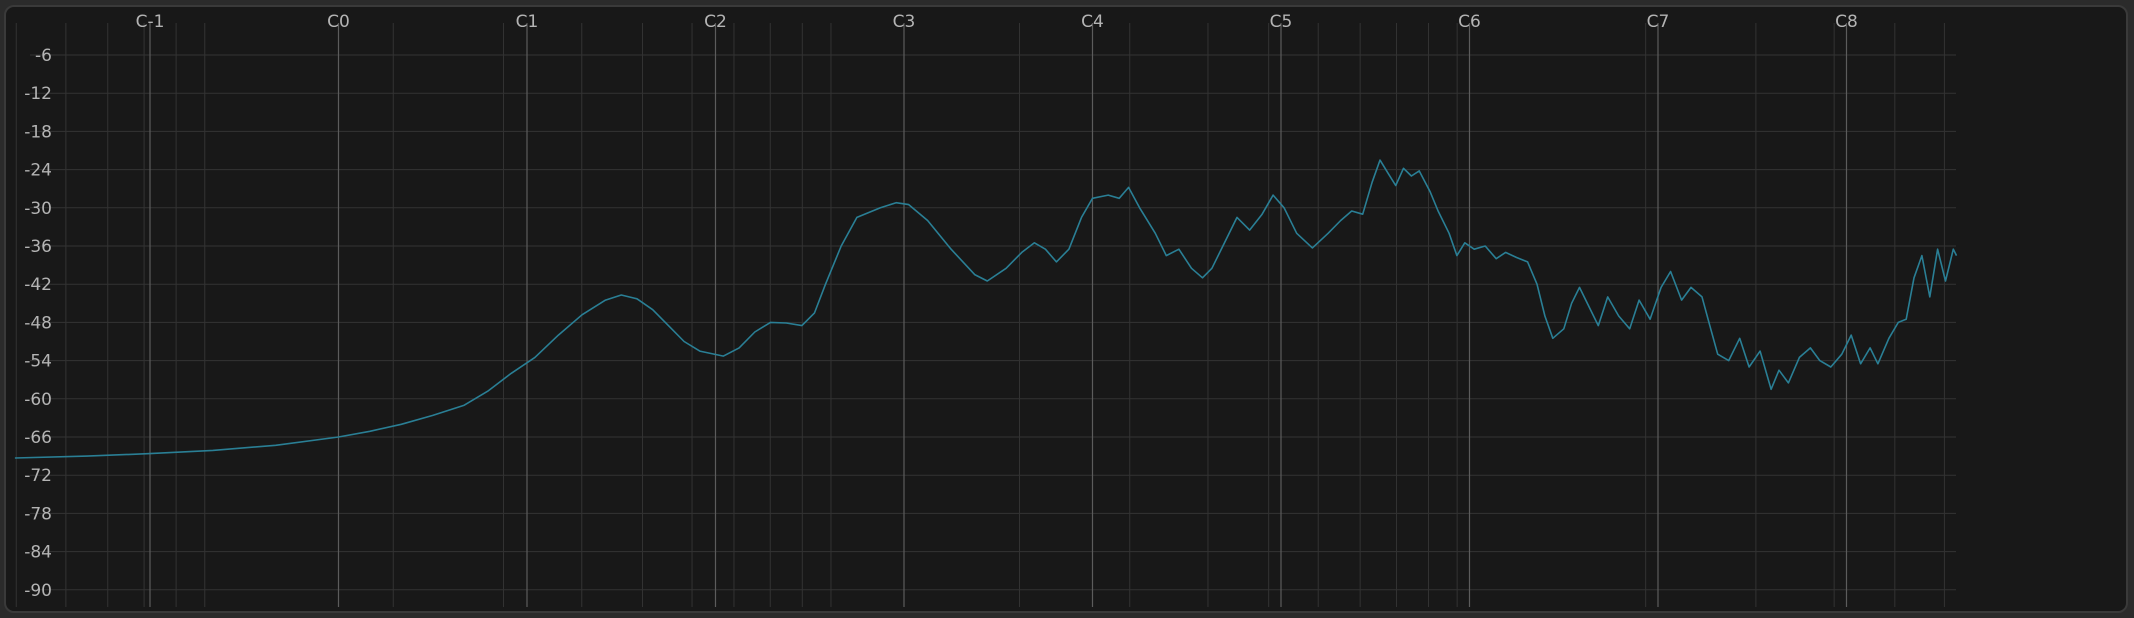 Image resolution: width=2134 pixels, height=618 pixels. Describe the element at coordinates (1469, 22) in the screenshot. I see `x-tick-label: C6` at that location.